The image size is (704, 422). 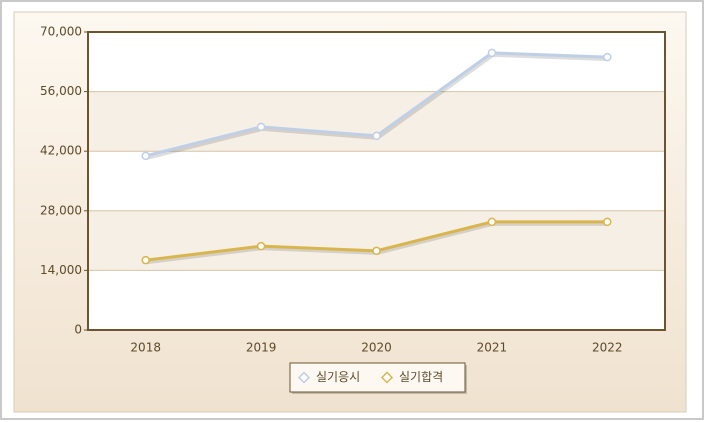 I want to click on x-tick-label: 2021, so click(x=492, y=348).